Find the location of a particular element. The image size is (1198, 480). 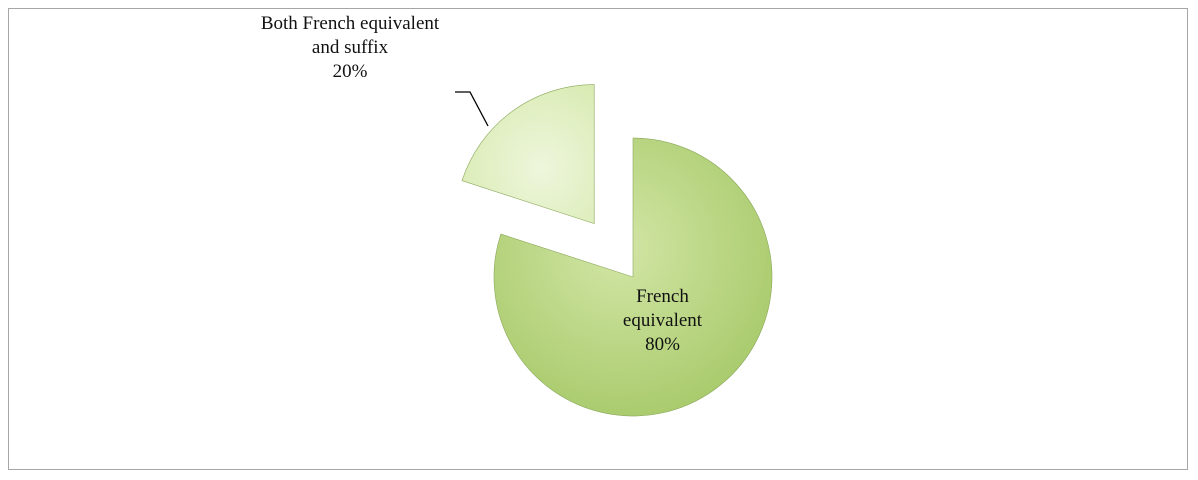

slice-label: Both French equivalent and suffix 20% is located at coordinates (350, 48).